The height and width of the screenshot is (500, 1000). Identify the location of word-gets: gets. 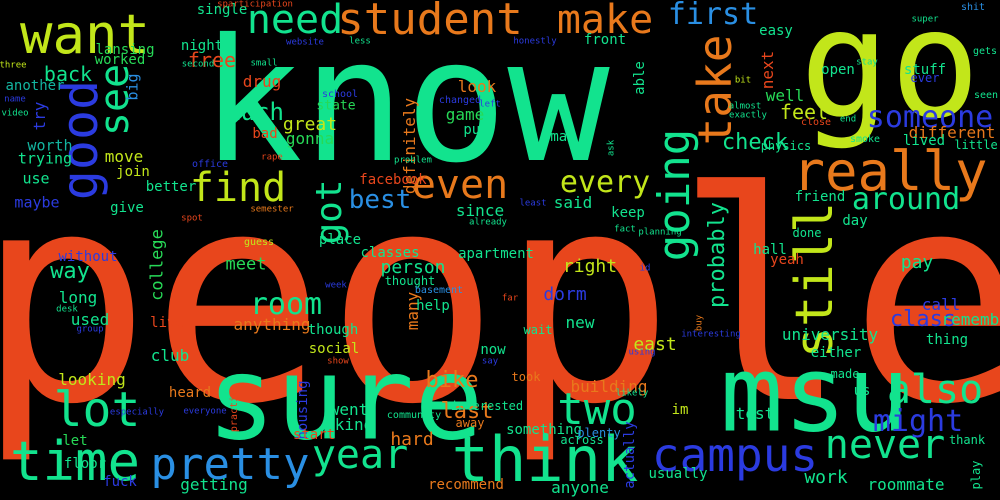
(985, 51).